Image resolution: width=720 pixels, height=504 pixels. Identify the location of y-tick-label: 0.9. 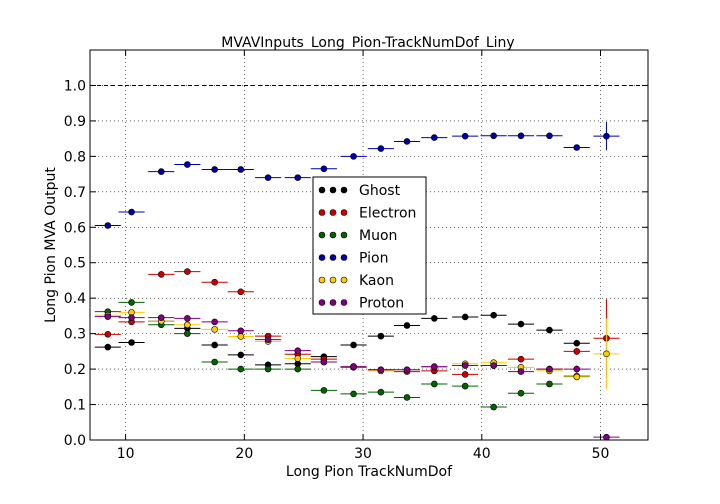
(75, 122).